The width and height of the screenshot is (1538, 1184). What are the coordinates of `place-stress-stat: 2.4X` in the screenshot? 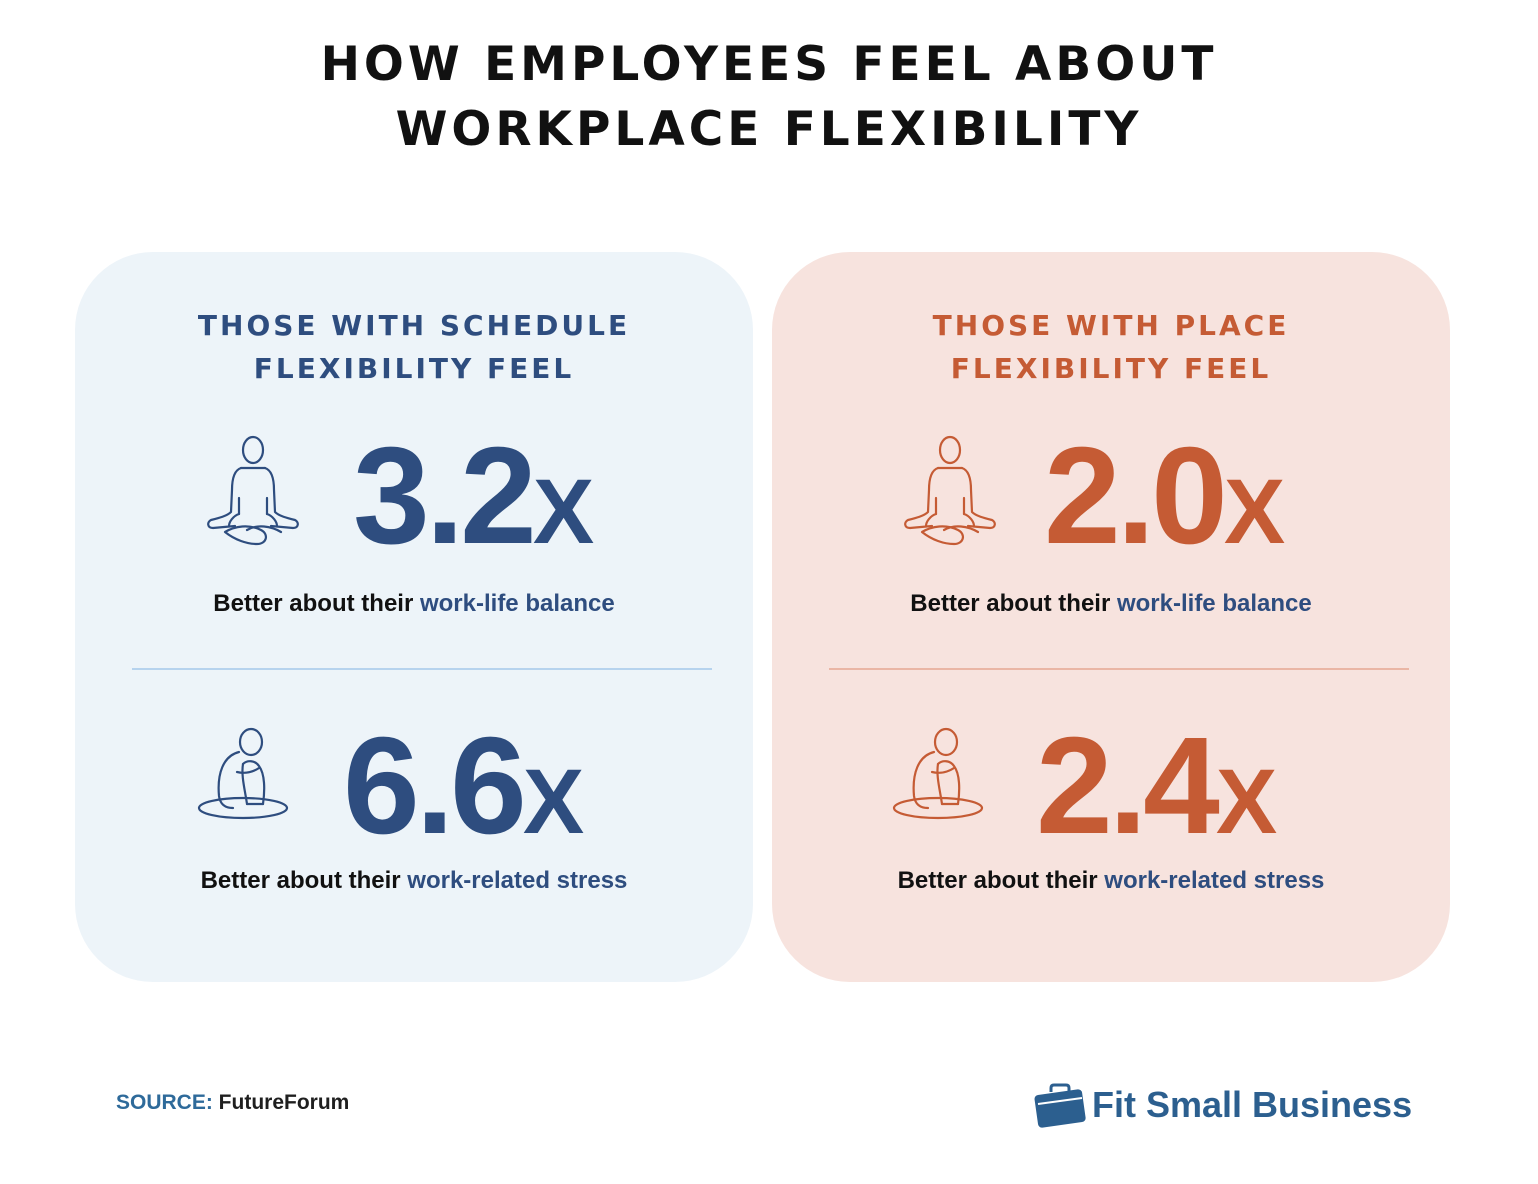 It's located at (1111, 786).